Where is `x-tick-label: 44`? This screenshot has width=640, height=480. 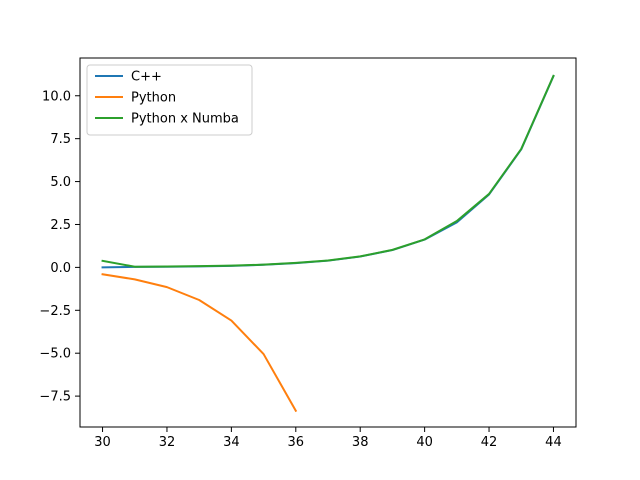 x-tick-label: 44 is located at coordinates (553, 442).